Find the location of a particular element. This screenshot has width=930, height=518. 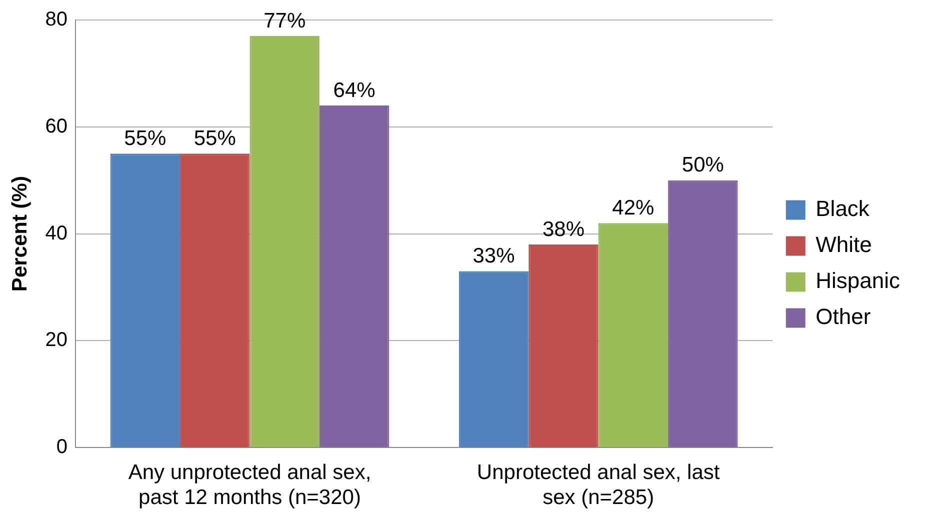

y-tick-label: 20 is located at coordinates (56, 340).